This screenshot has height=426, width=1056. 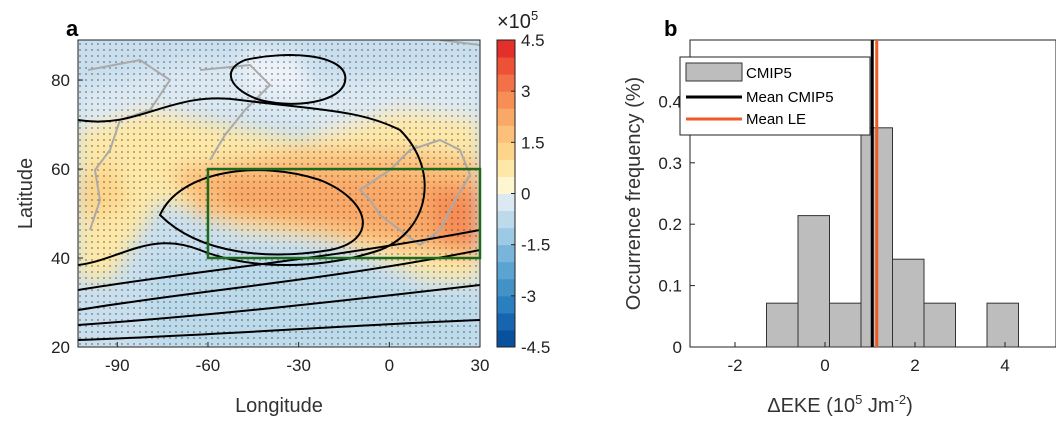 I want to click on y-tick-label: 0, so click(x=677, y=347).